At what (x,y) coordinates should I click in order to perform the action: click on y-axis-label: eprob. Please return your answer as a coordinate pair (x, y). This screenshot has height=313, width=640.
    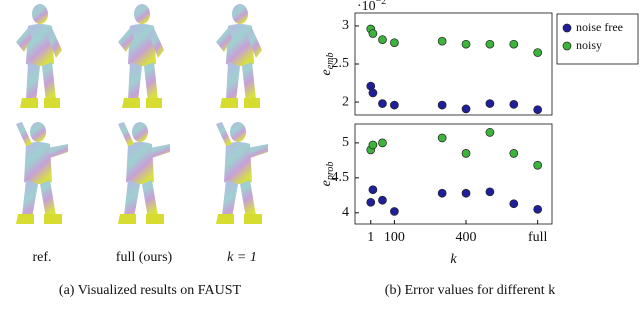
    Looking at the image, I should click on (327, 174).